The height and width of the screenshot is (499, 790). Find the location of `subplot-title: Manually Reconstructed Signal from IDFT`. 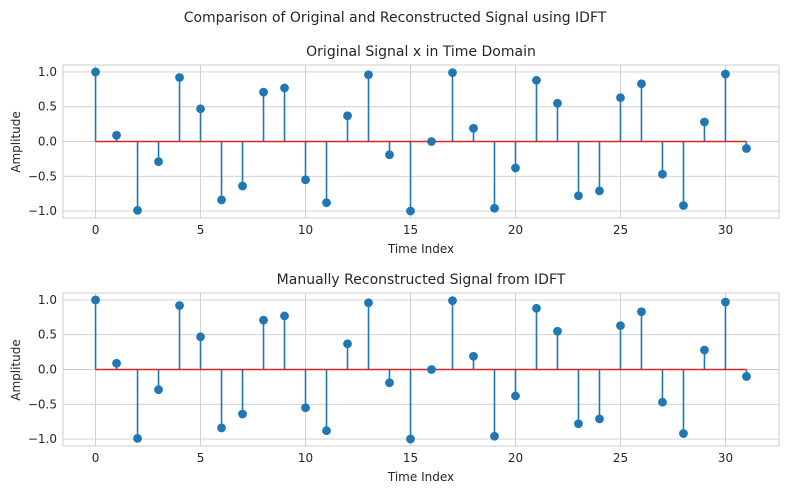

subplot-title: Manually Reconstructed Signal from IDFT is located at coordinates (421, 280).